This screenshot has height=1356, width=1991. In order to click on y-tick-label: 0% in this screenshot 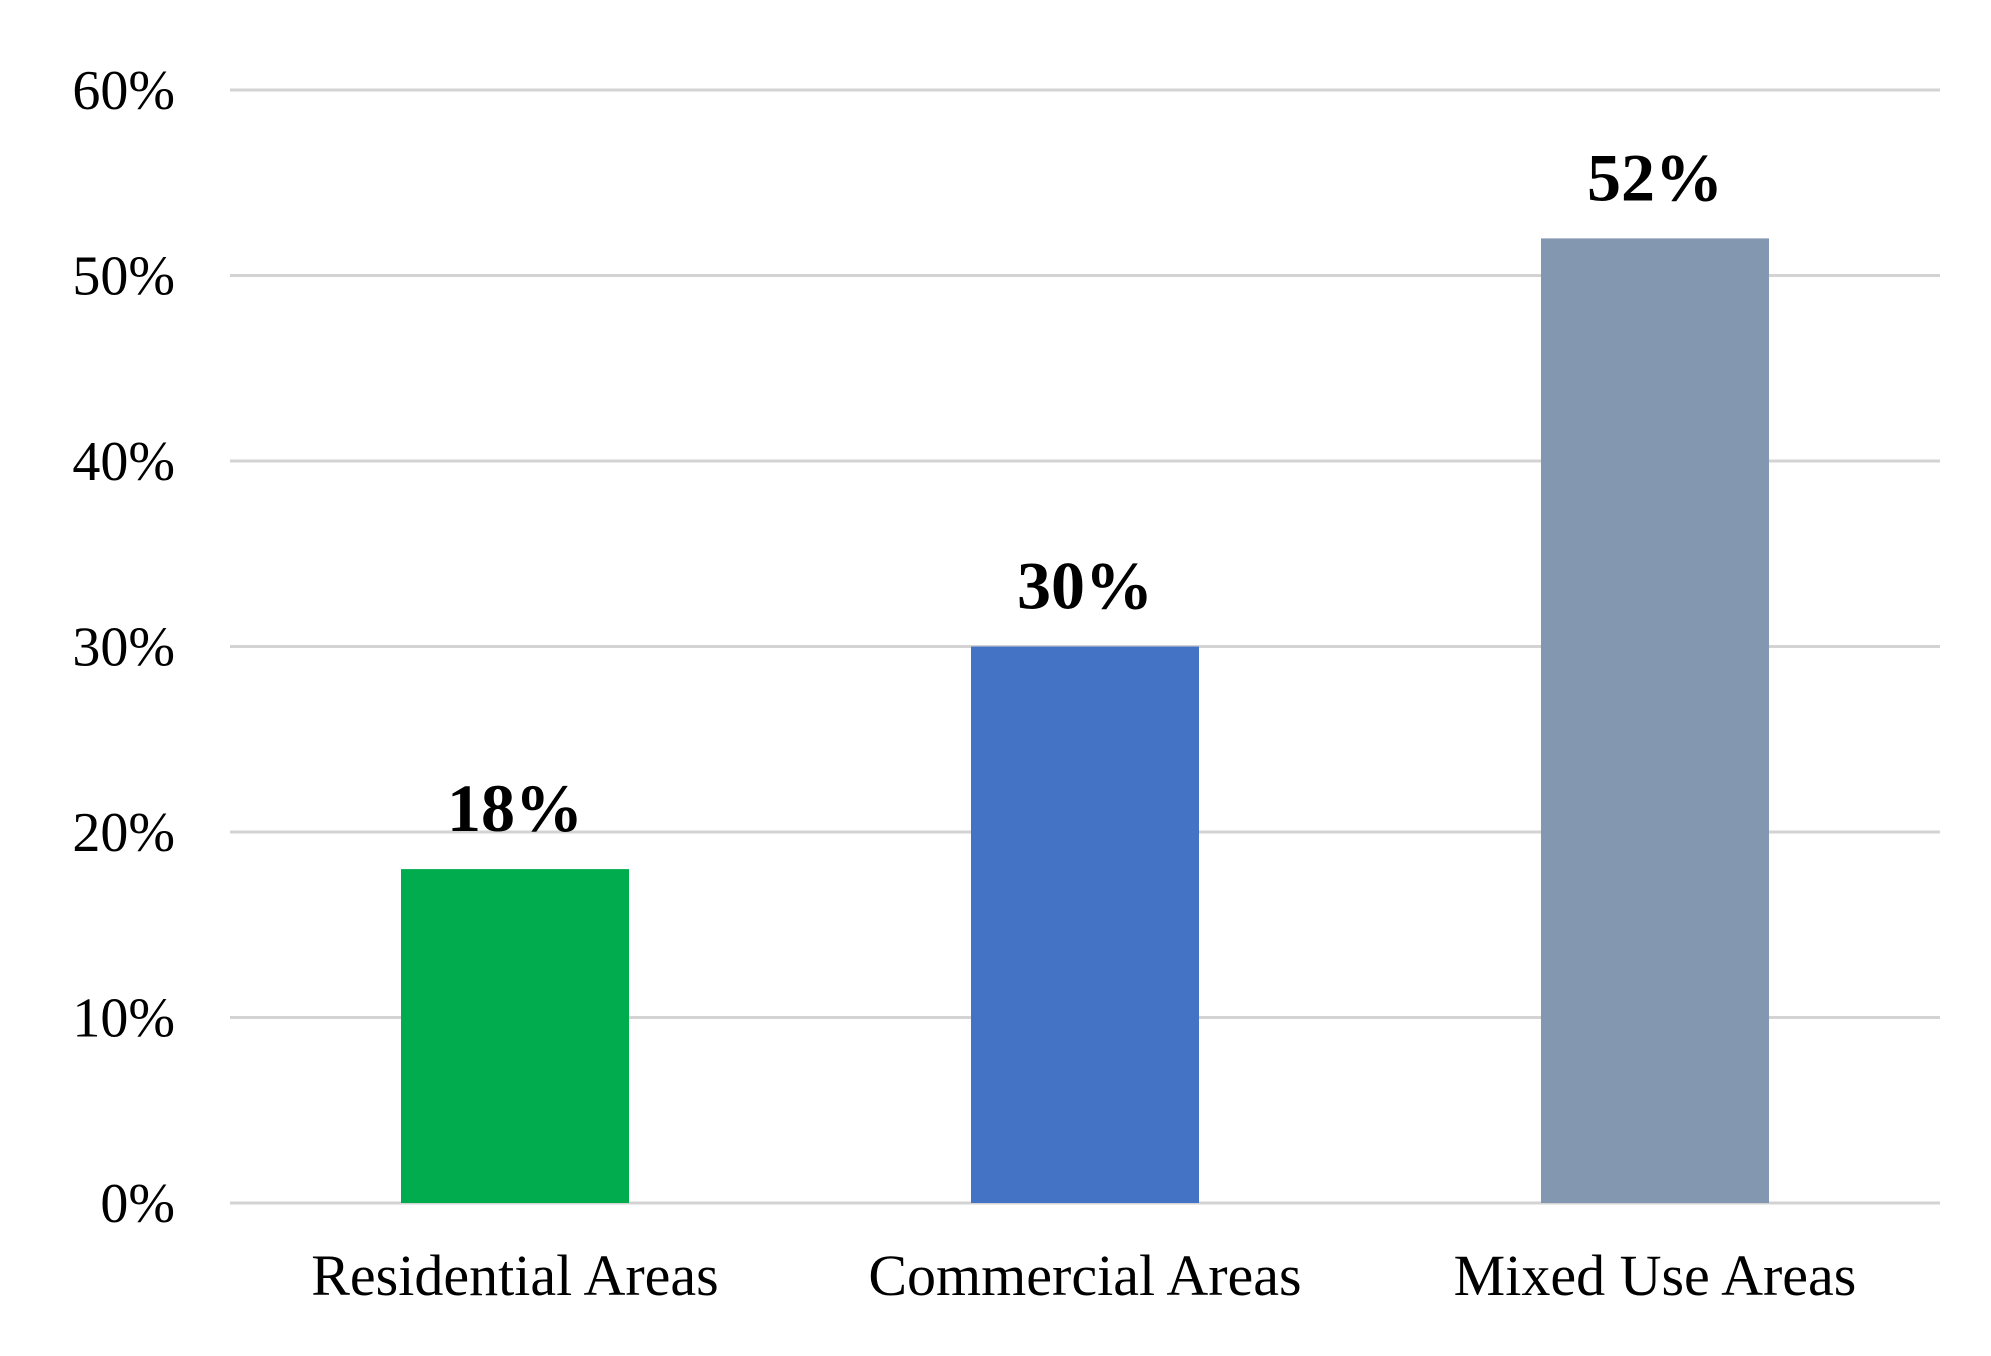, I will do `click(137, 1204)`.